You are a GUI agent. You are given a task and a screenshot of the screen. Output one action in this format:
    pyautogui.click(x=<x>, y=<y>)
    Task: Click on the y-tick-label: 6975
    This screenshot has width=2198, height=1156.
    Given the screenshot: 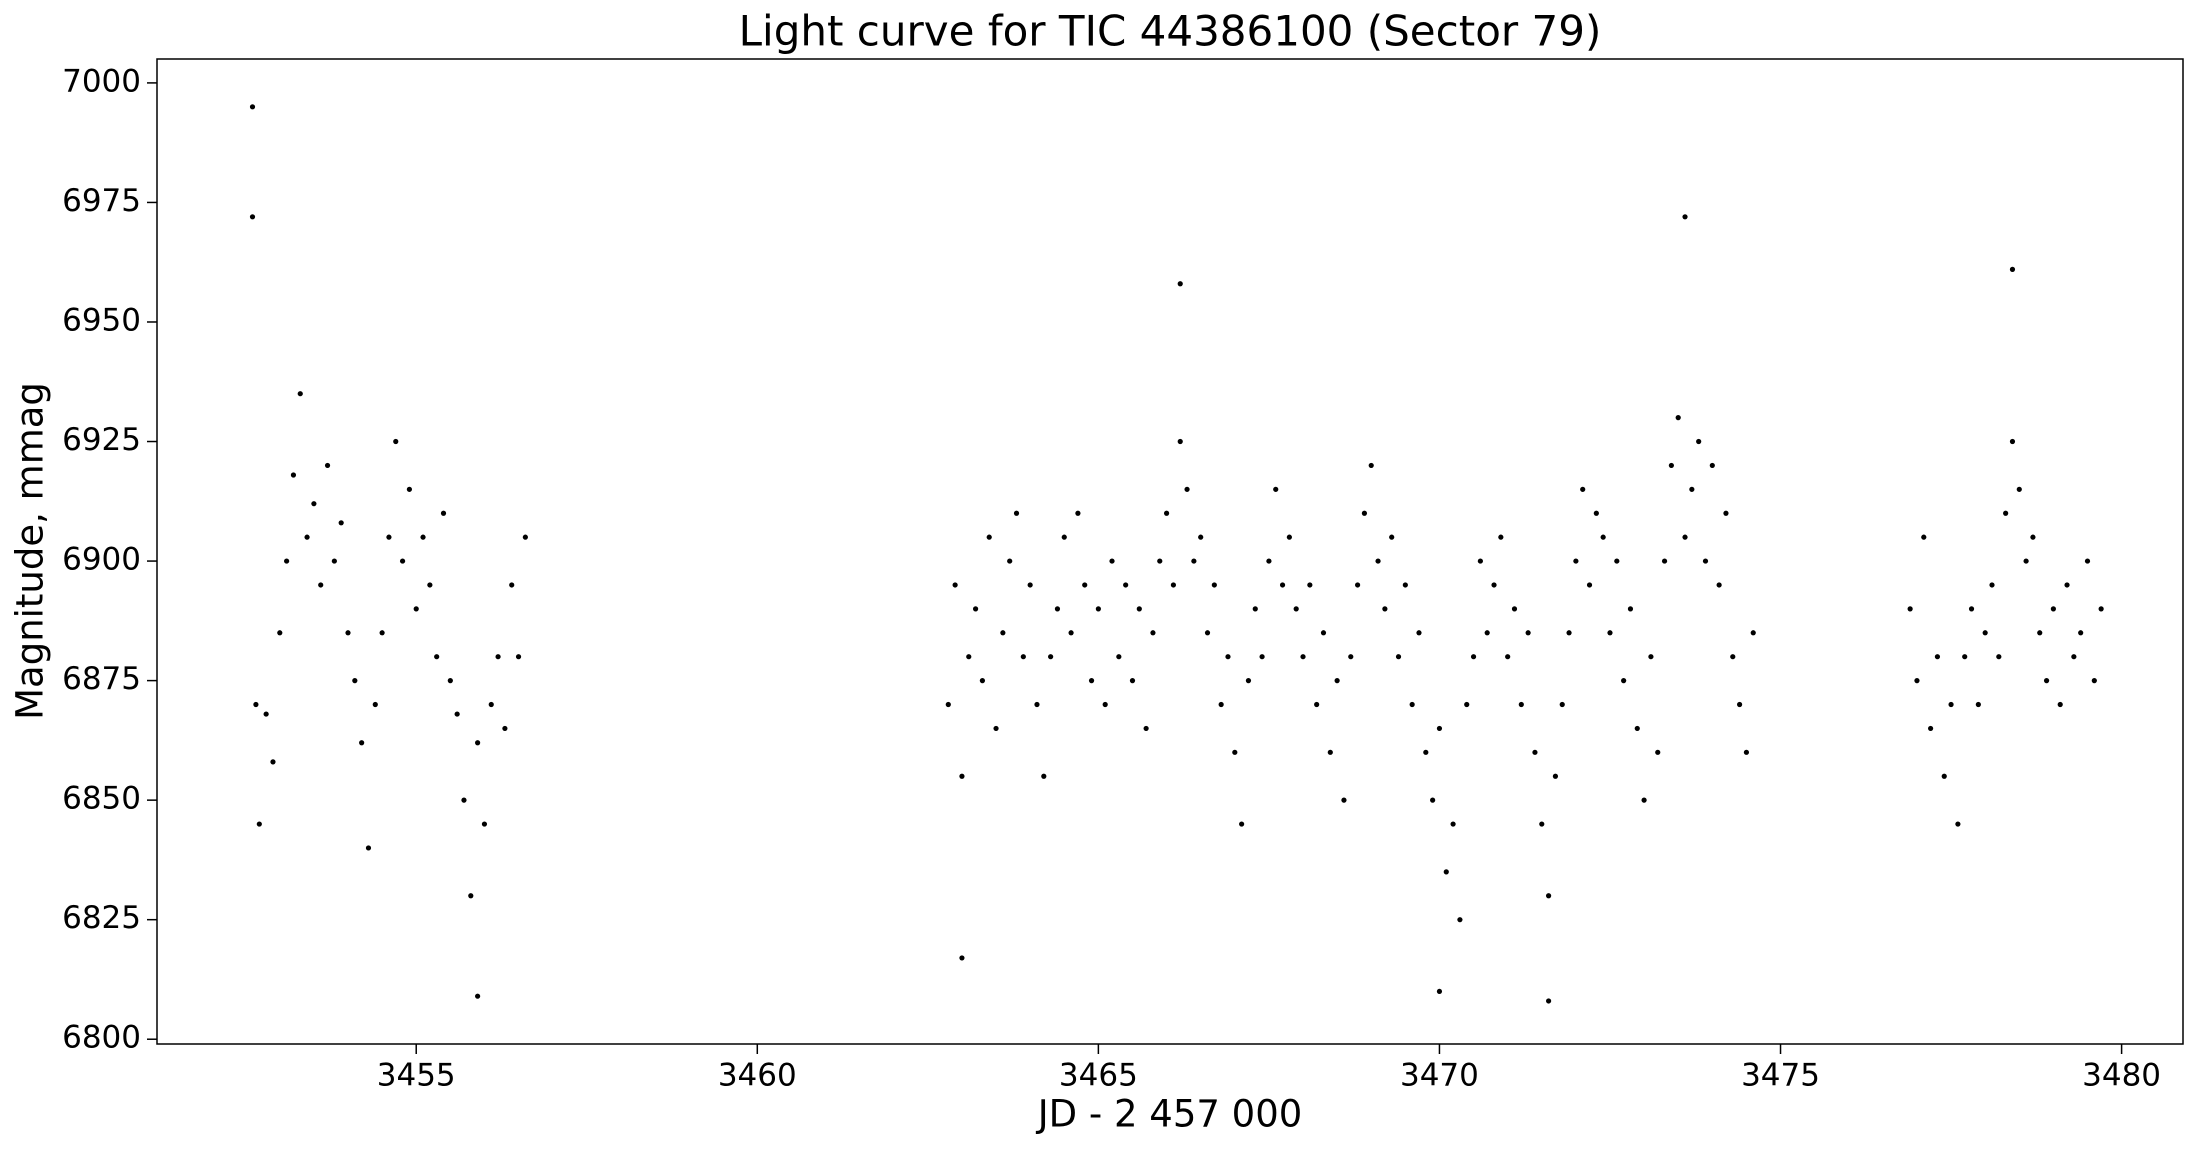 What is the action you would take?
    pyautogui.click(x=101, y=201)
    